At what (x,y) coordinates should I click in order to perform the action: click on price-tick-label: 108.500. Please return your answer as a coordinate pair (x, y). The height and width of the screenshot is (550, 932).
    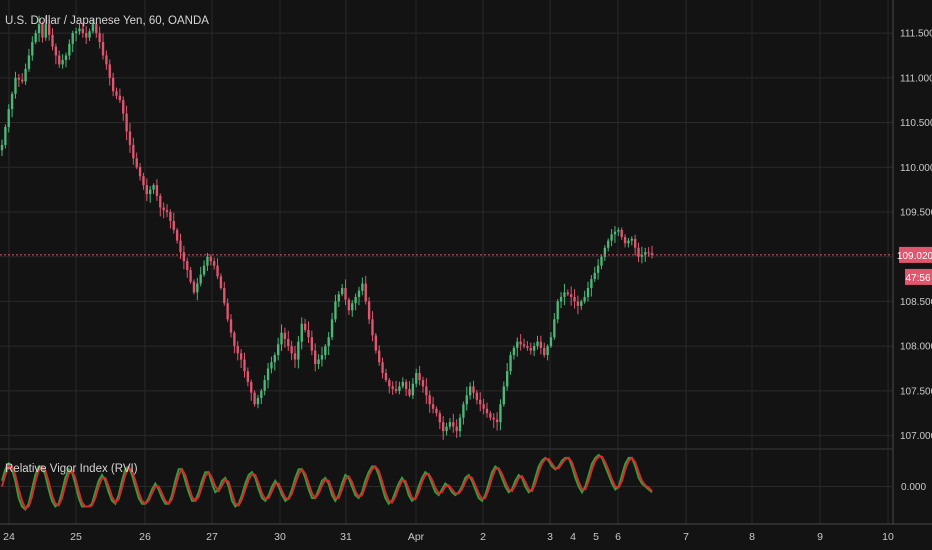
    Looking at the image, I should click on (916, 302).